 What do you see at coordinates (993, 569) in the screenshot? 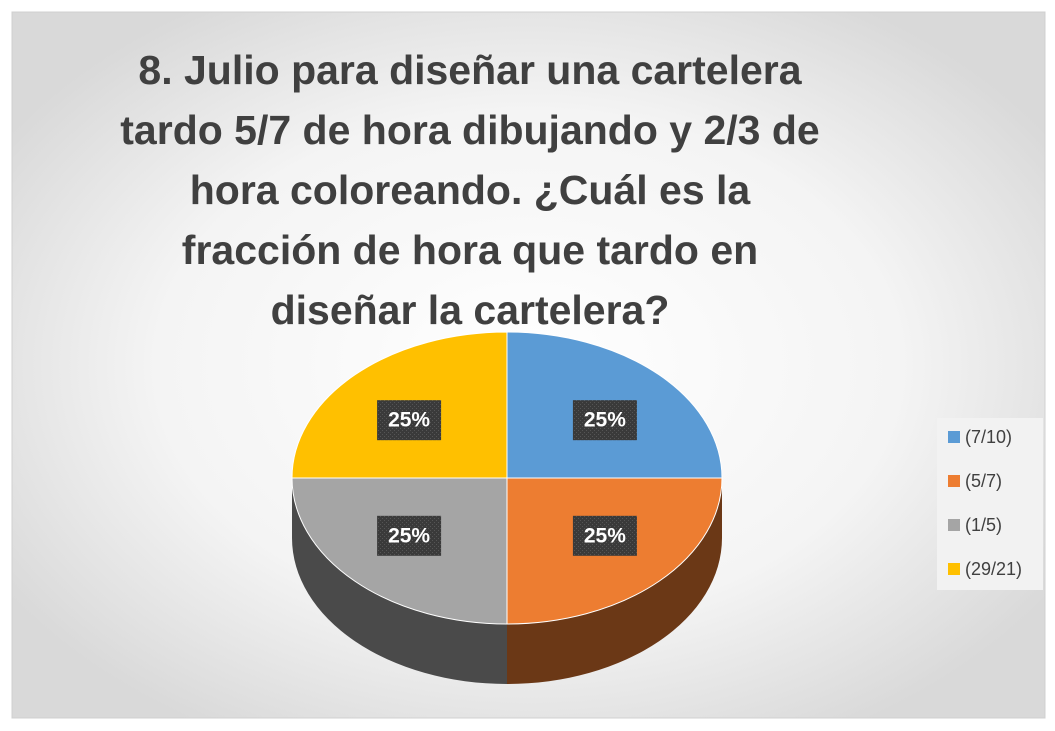
I see `legend-label: (29/21)` at bounding box center [993, 569].